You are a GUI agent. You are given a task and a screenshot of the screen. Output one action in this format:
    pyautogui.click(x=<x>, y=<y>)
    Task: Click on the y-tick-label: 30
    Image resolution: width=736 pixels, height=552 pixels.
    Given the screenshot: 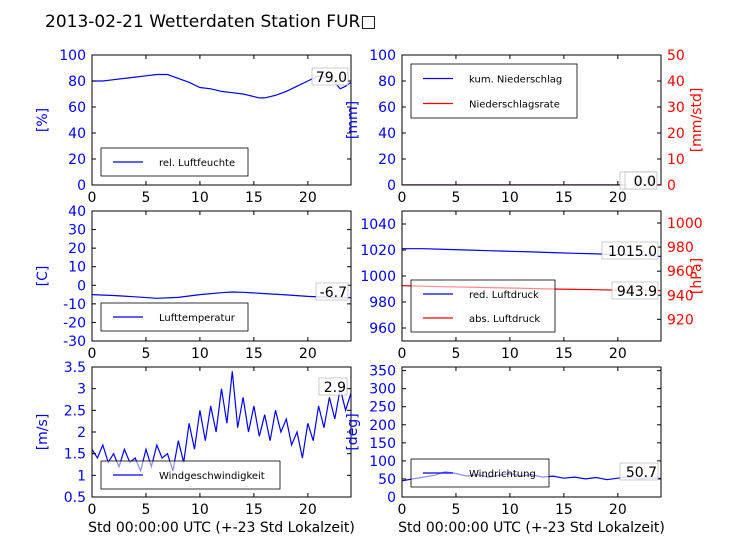 What is the action you would take?
    pyautogui.click(x=77, y=231)
    